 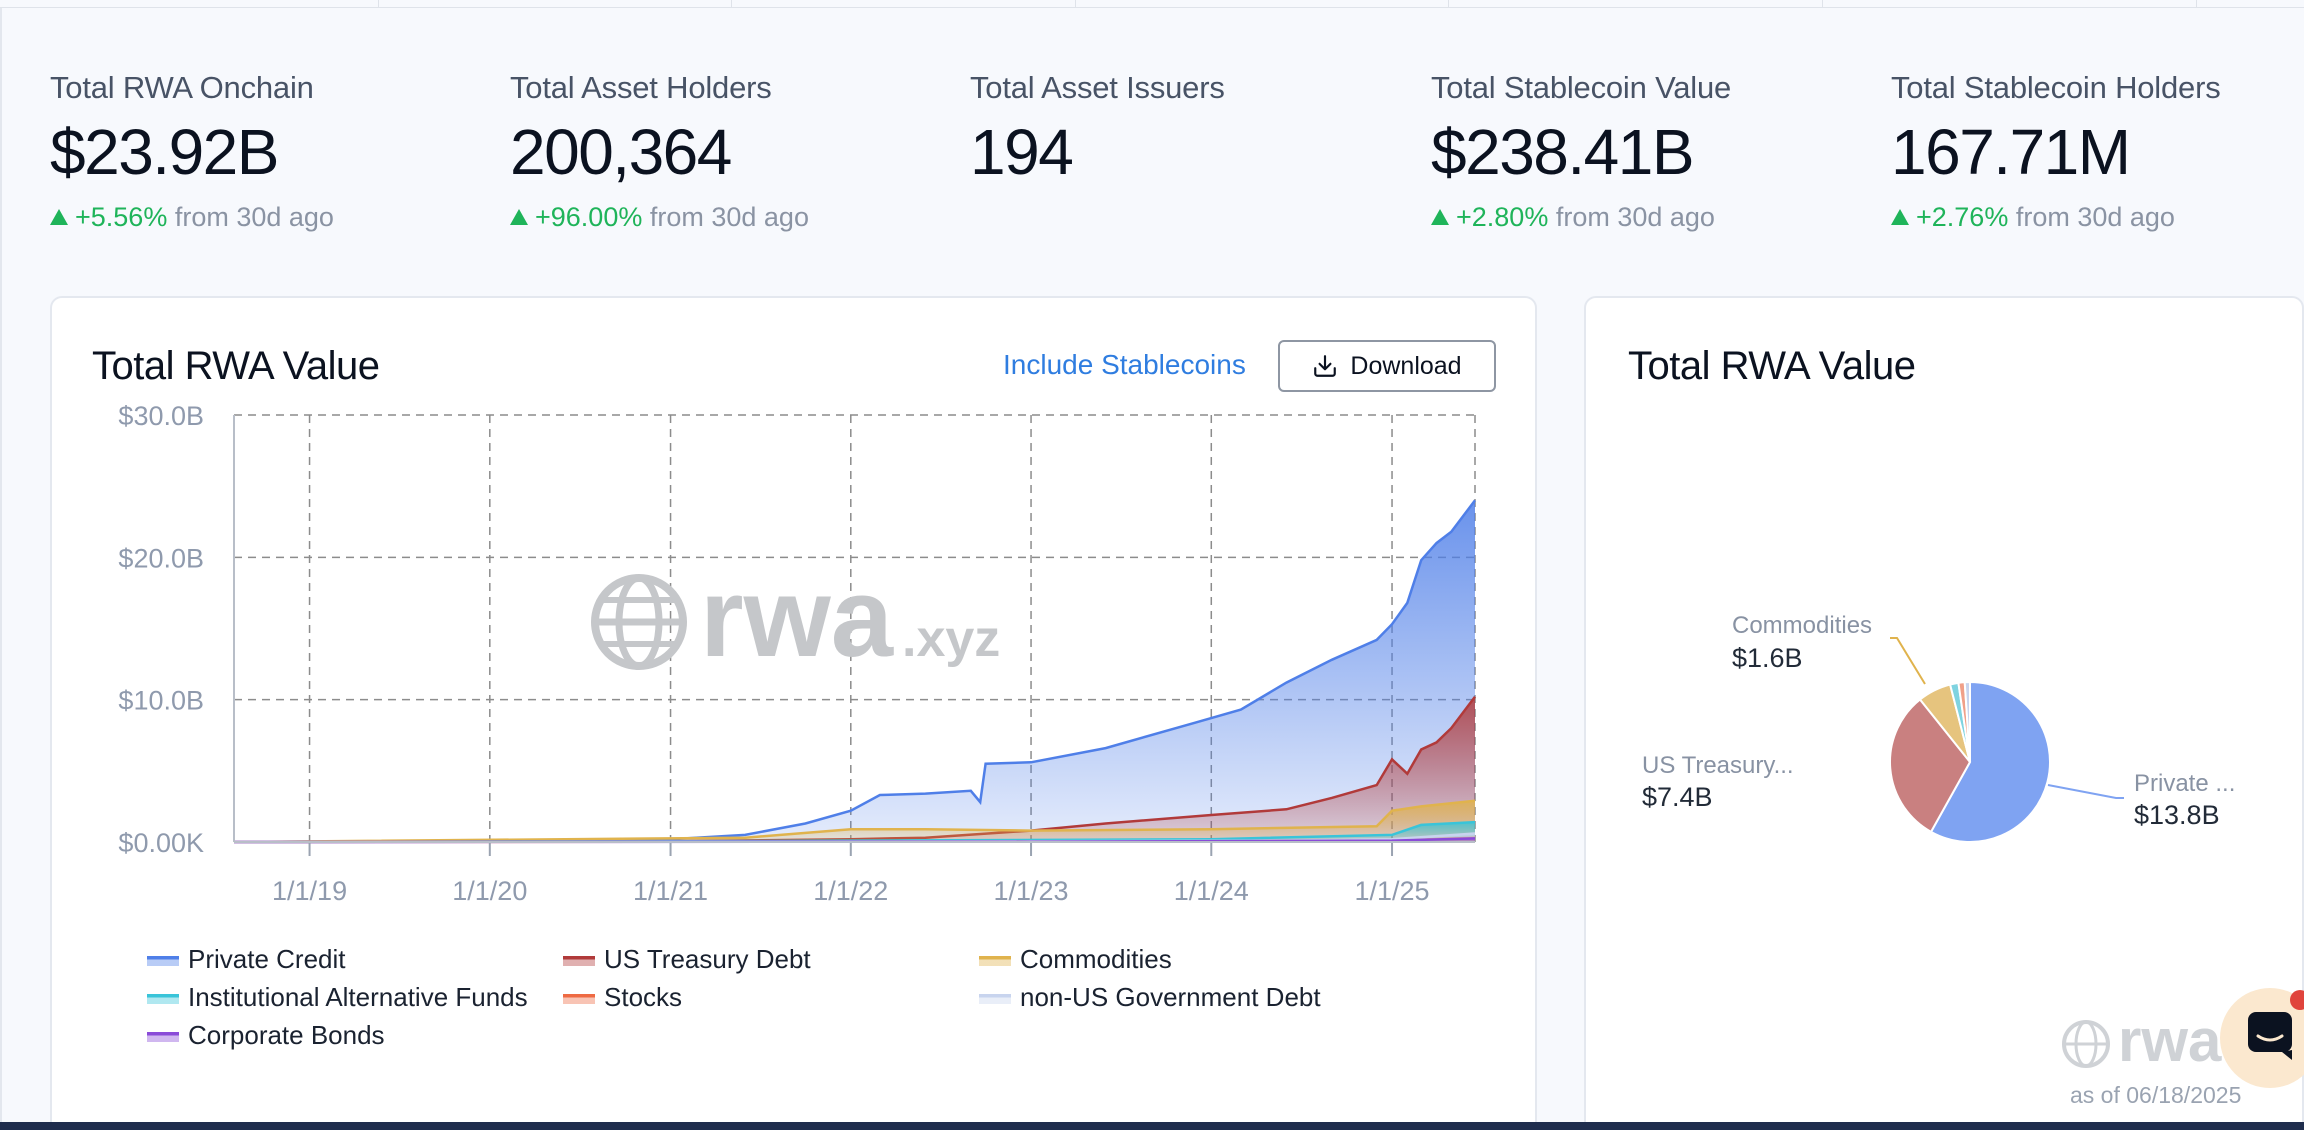 I want to click on x-tick-label: 1/1/24, so click(x=1211, y=891).